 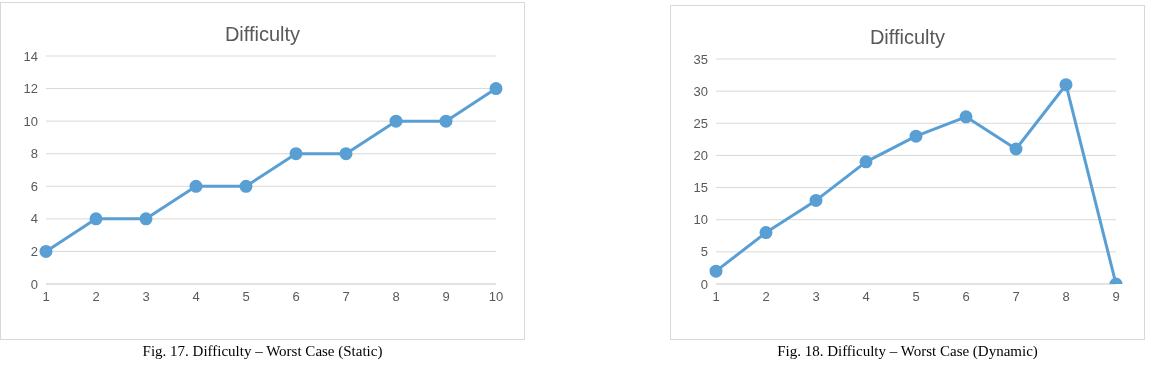 I want to click on y-tick-label: 15, so click(x=700, y=188).